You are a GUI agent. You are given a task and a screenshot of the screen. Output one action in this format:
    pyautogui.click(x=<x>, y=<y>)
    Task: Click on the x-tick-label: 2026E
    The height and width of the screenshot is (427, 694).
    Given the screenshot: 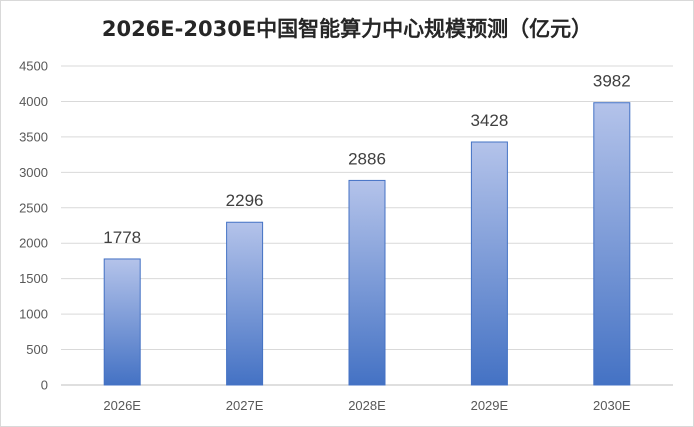 What is the action you would take?
    pyautogui.click(x=122, y=405)
    